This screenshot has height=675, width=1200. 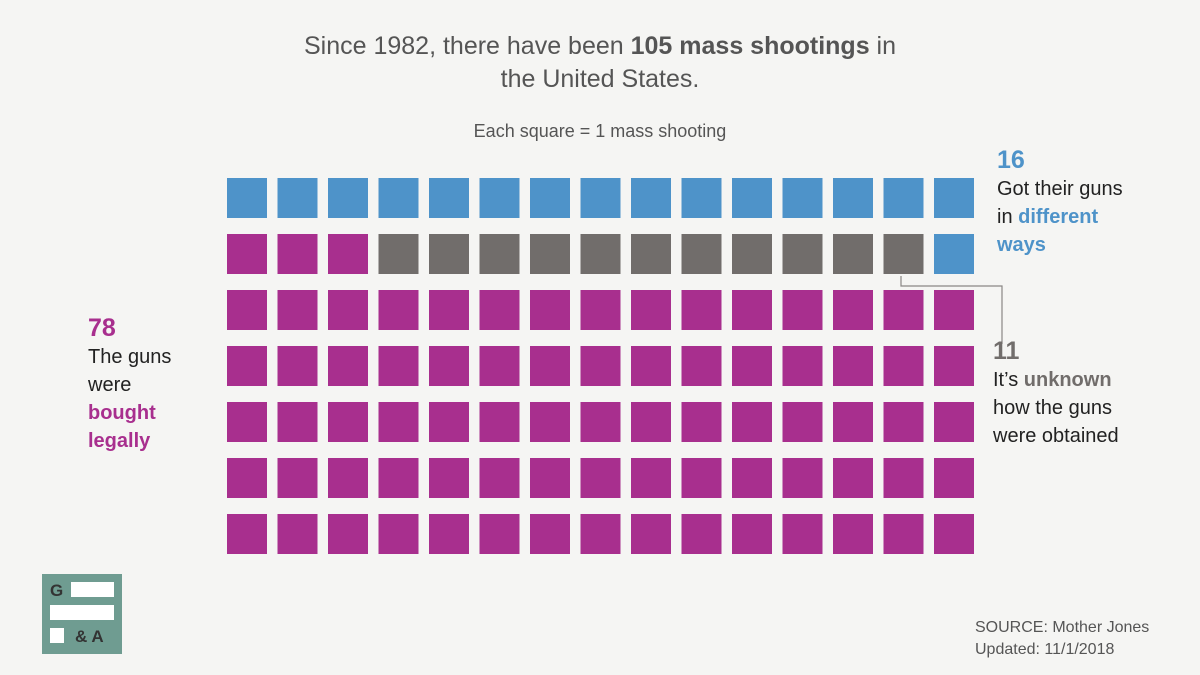 I want to click on bought-legally-count: 78, so click(x=102, y=328).